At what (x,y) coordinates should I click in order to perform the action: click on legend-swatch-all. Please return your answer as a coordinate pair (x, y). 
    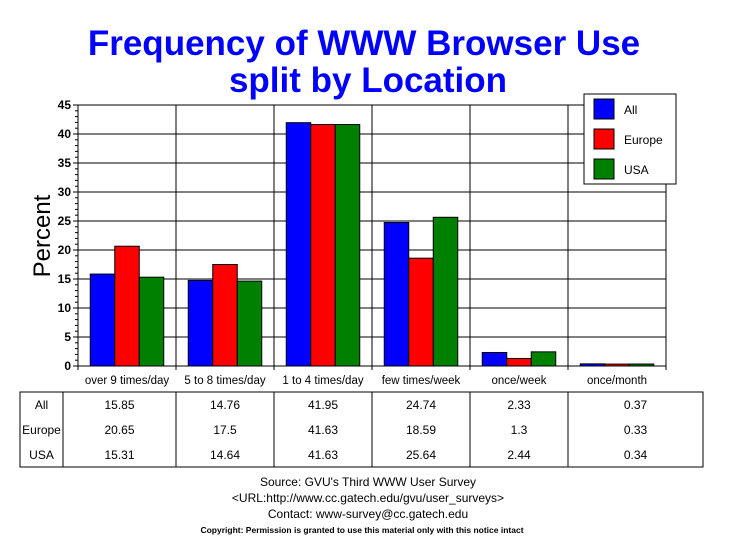
    Looking at the image, I should click on (604, 109).